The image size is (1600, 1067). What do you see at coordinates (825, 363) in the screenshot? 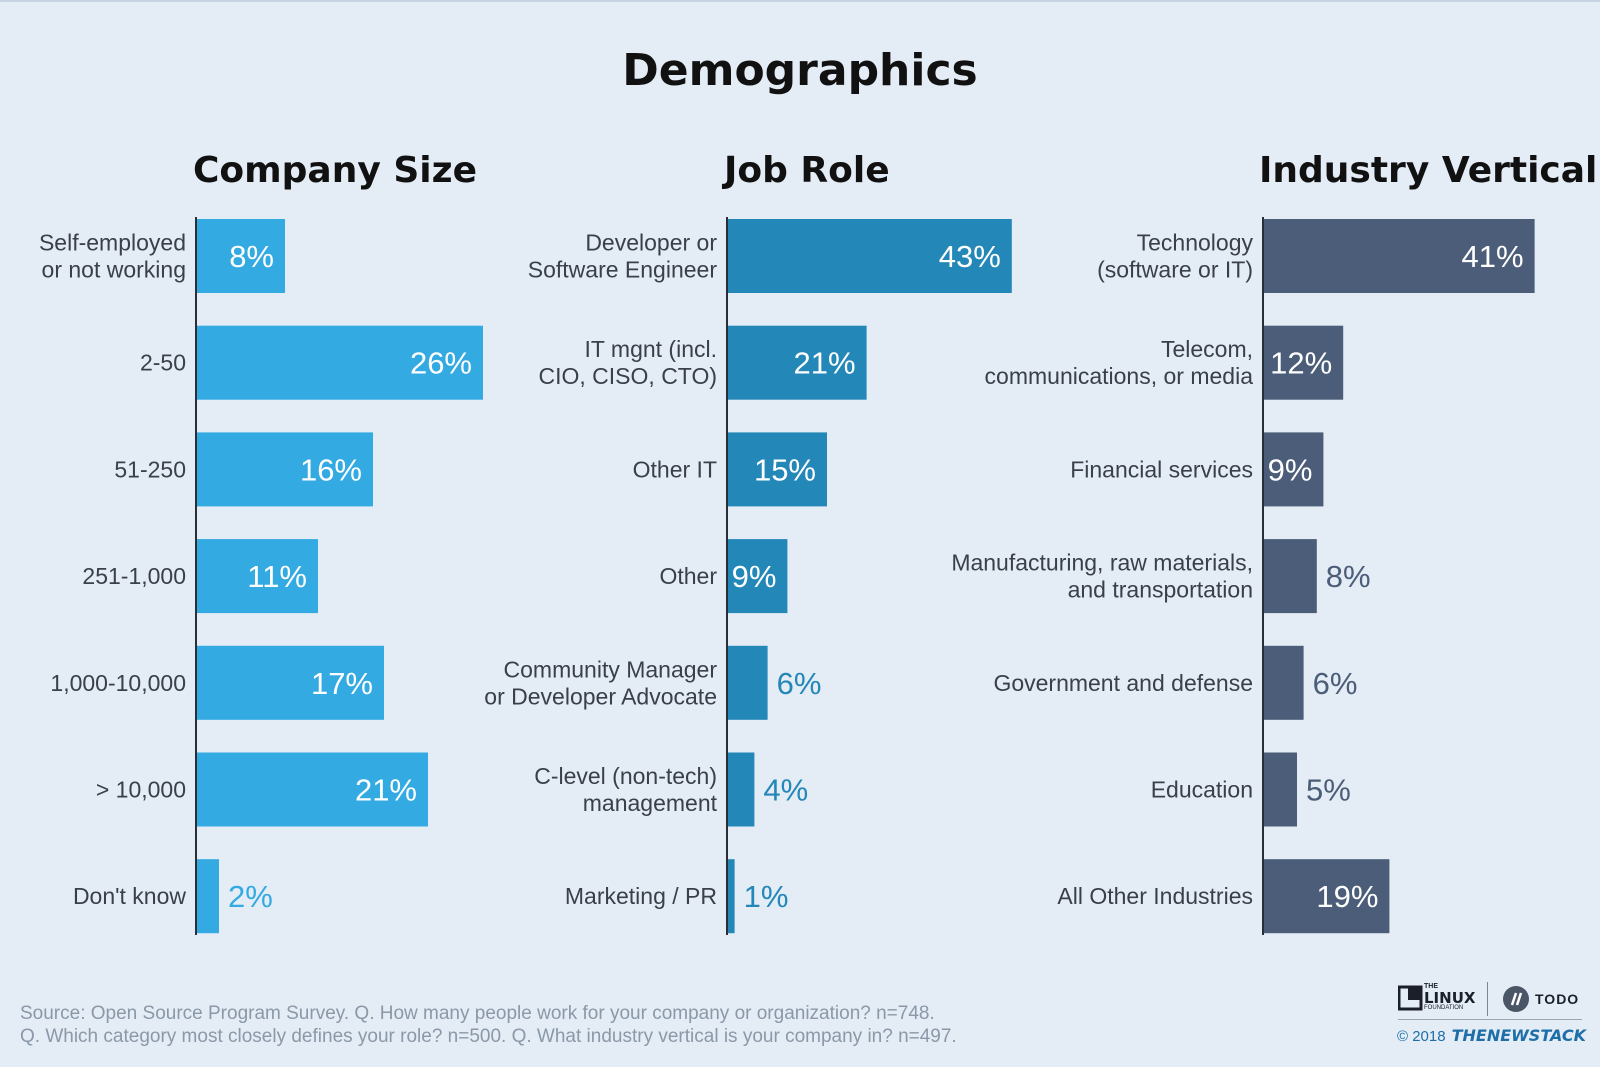
I see `job-role-value-label: 21%` at bounding box center [825, 363].